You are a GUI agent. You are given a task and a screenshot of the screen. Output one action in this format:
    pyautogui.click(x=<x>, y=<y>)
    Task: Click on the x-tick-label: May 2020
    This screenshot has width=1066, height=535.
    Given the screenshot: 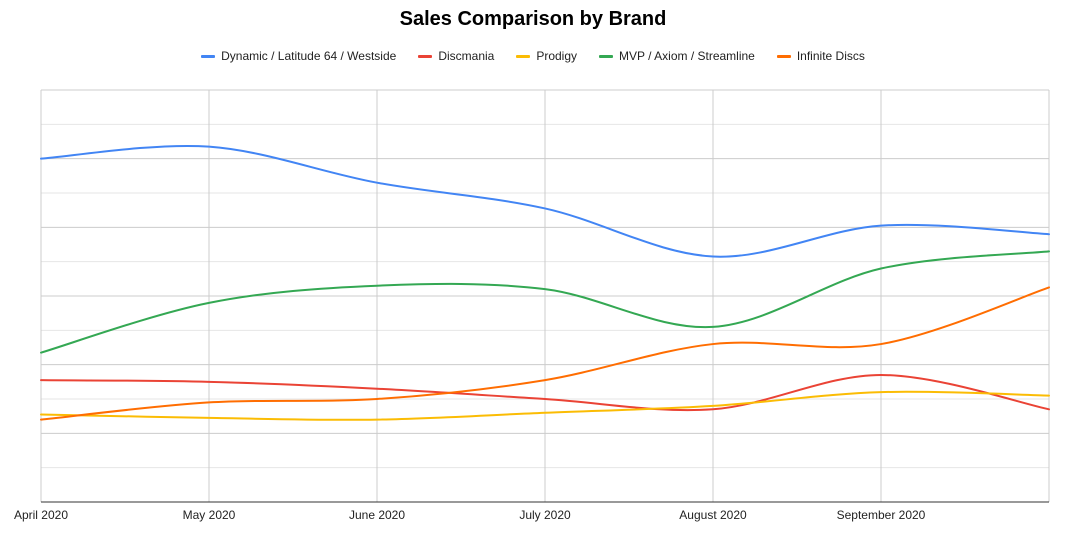 What is the action you would take?
    pyautogui.click(x=209, y=515)
    